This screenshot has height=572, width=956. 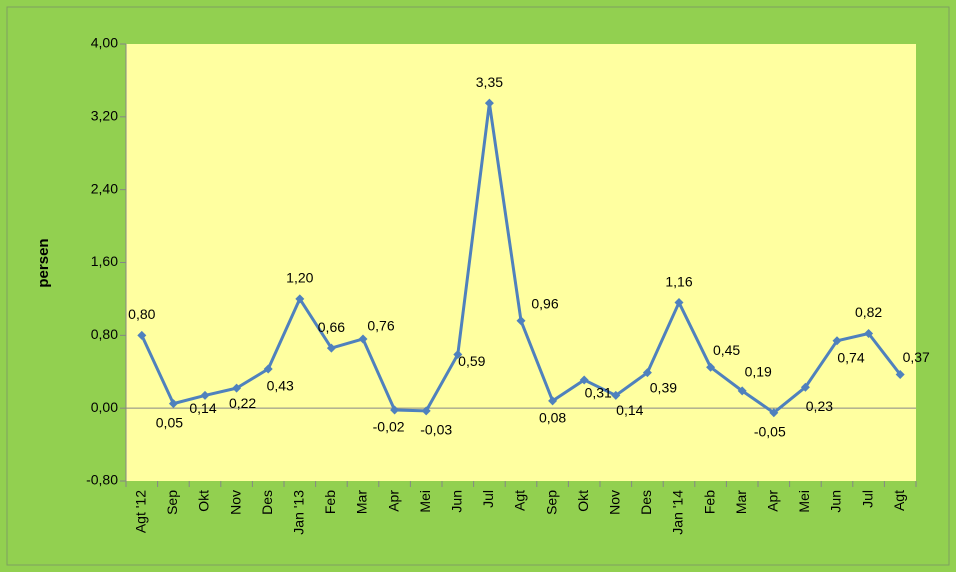 What do you see at coordinates (552, 418) in the screenshot?
I see `data-label: 0,08` at bounding box center [552, 418].